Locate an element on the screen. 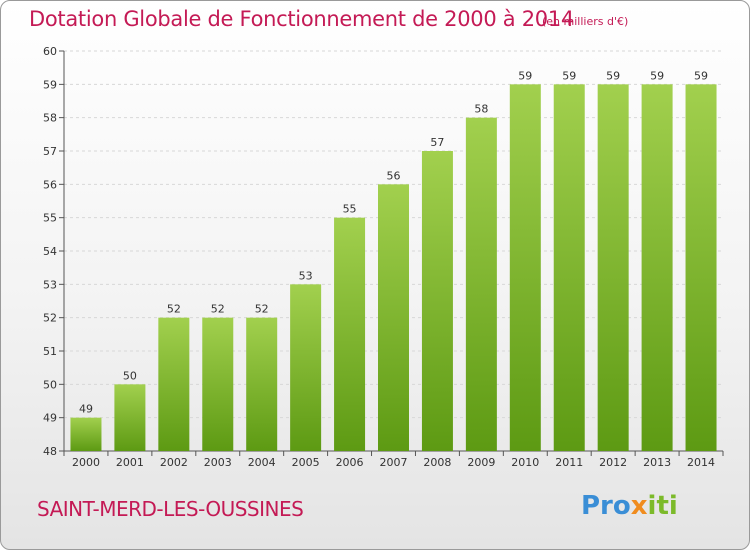 The height and width of the screenshot is (550, 750). data-label-2005: 53 is located at coordinates (306, 275).